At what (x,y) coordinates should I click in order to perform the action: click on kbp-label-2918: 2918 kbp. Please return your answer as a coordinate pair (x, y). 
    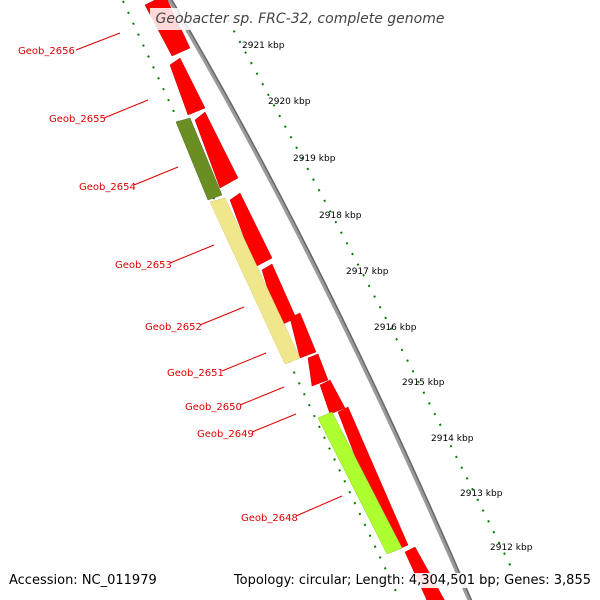
    Looking at the image, I should click on (340, 216).